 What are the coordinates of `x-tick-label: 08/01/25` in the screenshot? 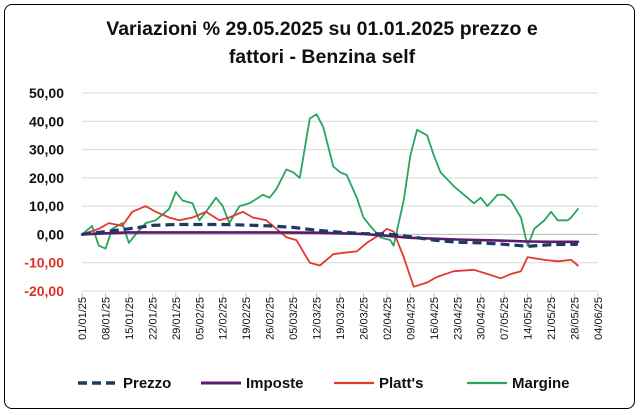 It's located at (106, 318).